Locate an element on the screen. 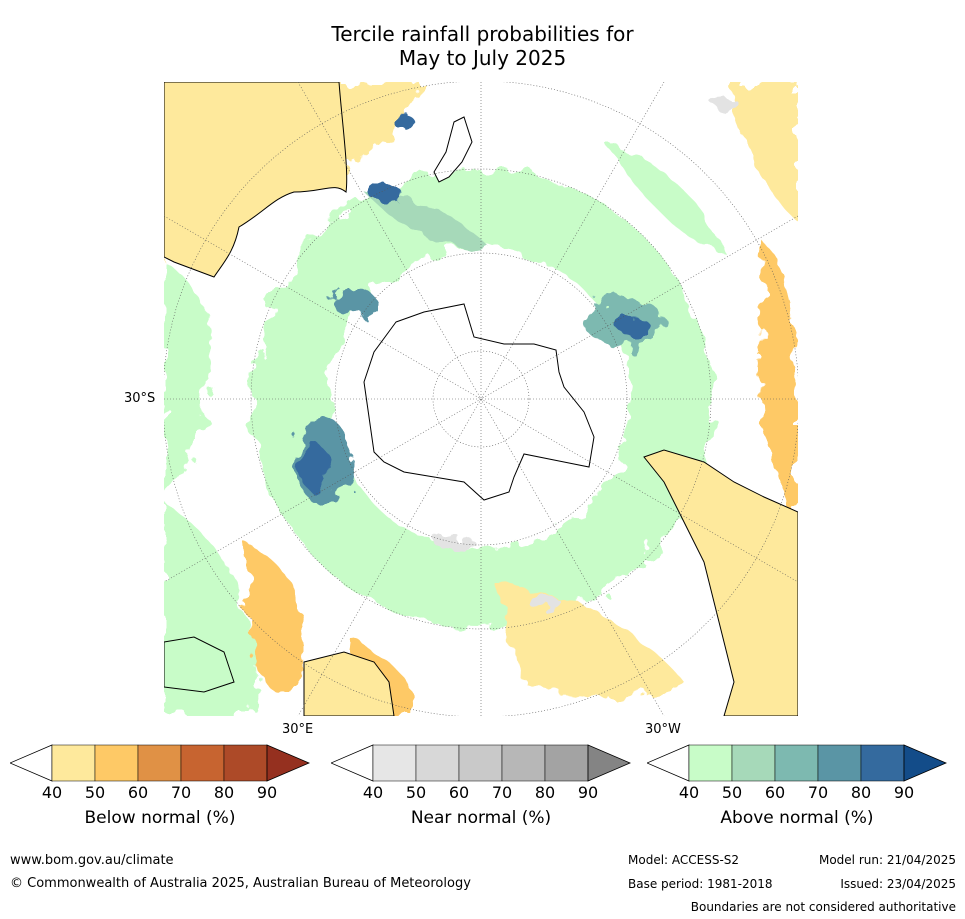  colorbar-above-label: Above normal (%) is located at coordinates (797, 818).